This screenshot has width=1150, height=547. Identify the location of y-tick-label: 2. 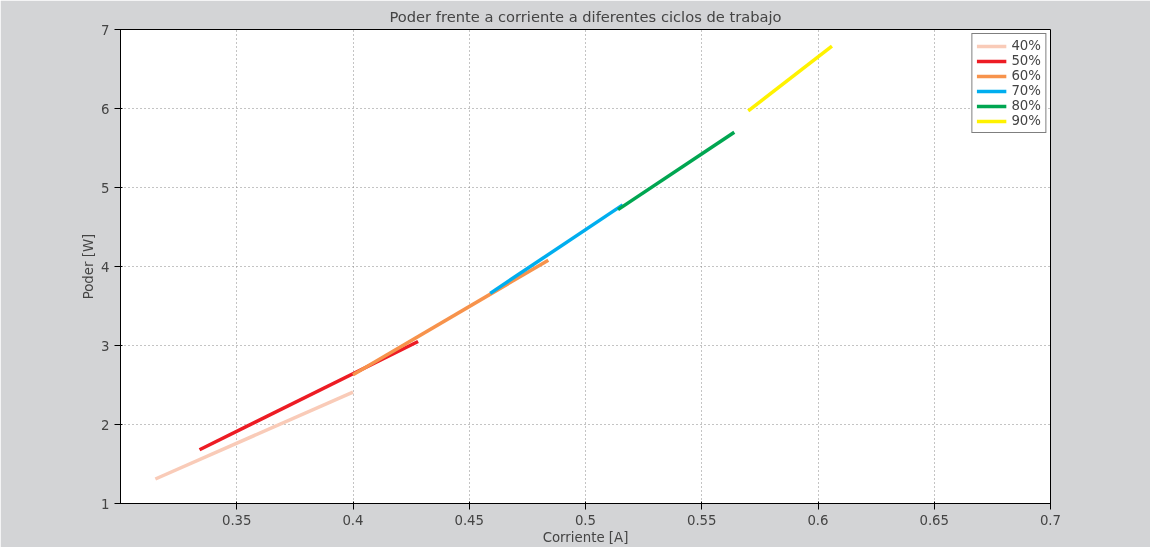
(105, 425).